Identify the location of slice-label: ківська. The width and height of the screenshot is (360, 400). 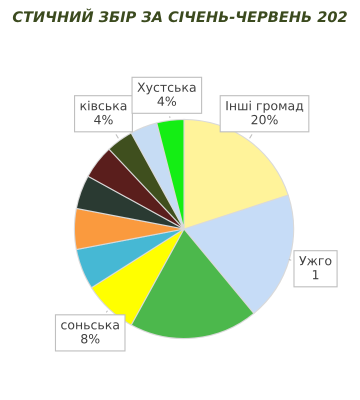
(103, 105).